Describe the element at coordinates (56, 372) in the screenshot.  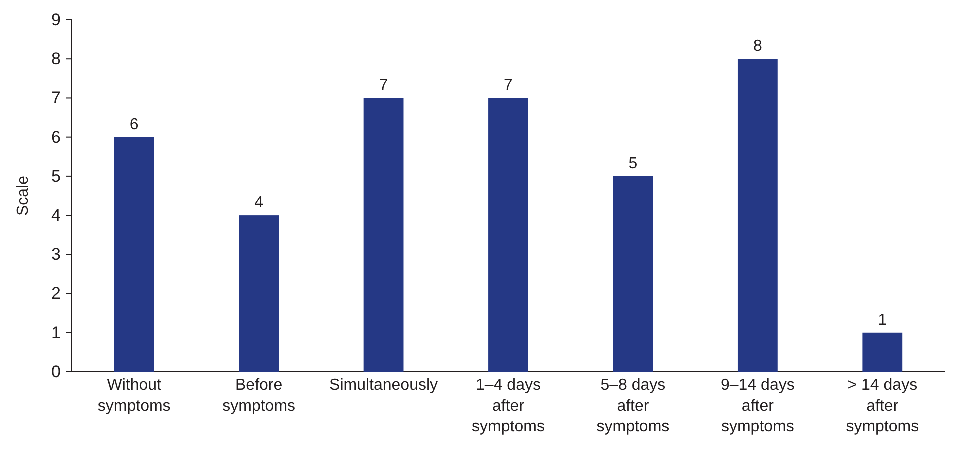
I see `y-tick-label: 0` at that location.